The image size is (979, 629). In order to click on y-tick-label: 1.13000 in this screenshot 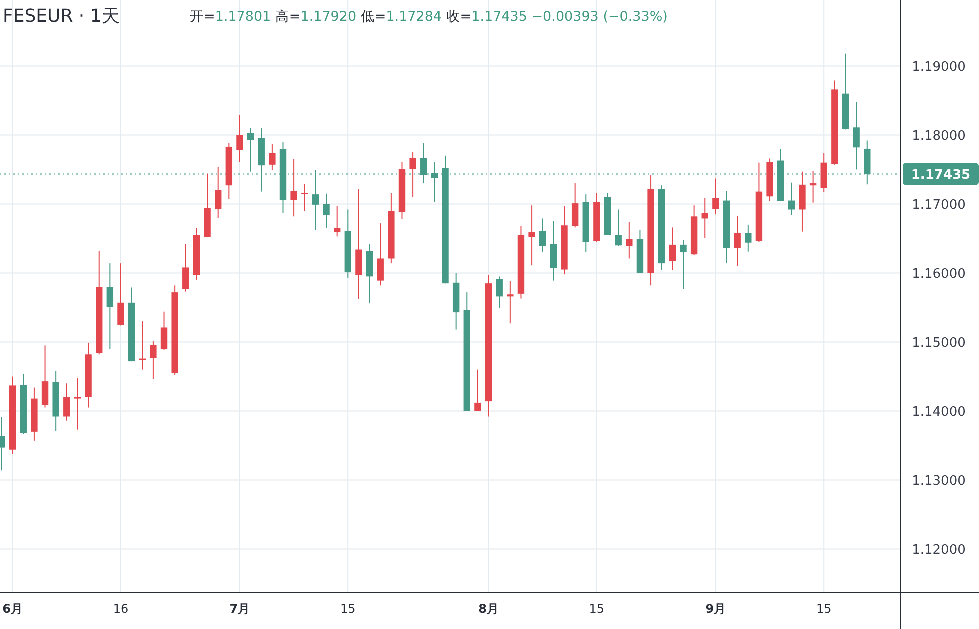, I will do `click(939, 482)`.